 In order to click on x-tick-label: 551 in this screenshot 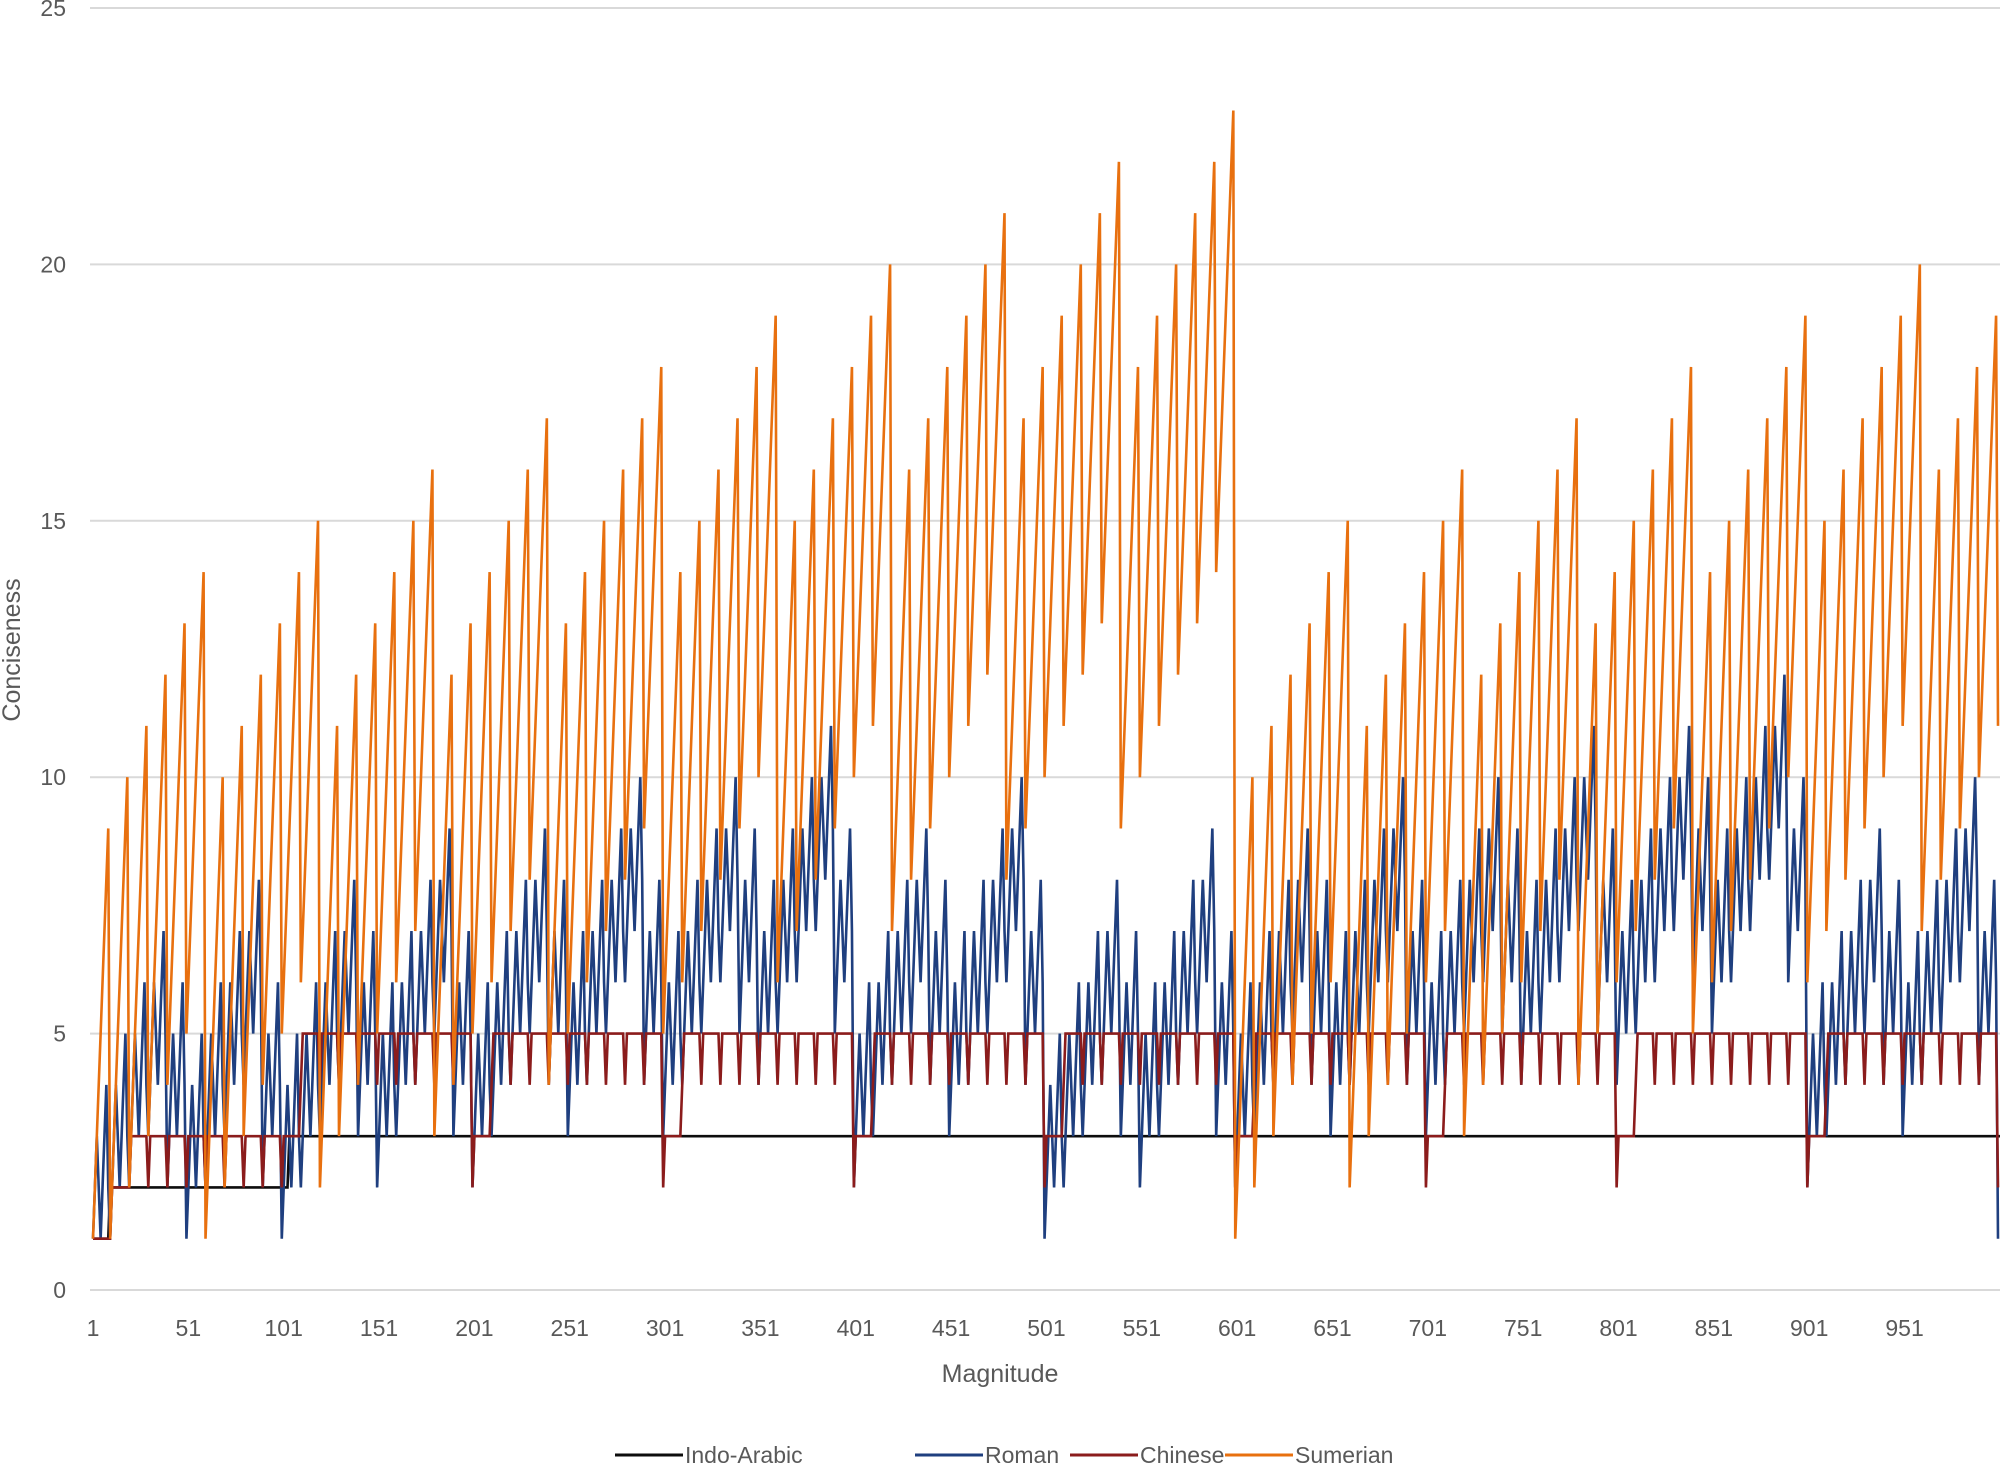, I will do `click(1142, 1328)`.